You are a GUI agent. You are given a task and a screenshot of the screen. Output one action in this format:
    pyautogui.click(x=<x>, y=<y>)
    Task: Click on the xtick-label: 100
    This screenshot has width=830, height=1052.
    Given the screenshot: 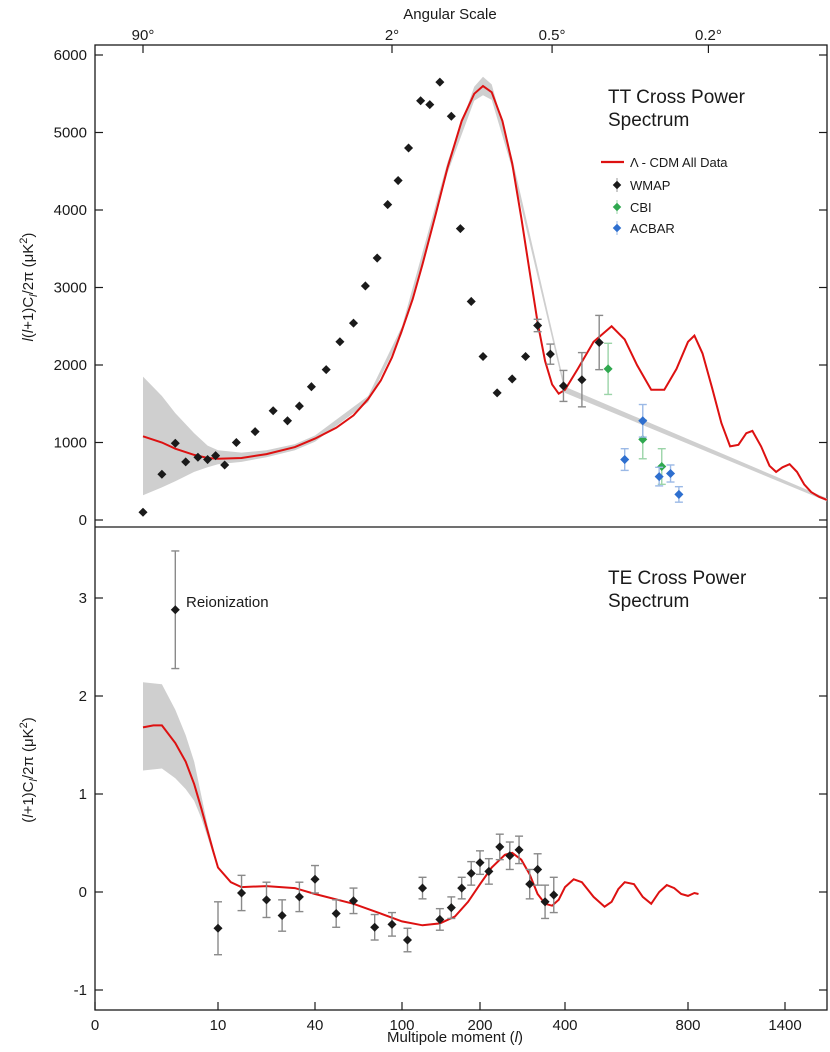 What is the action you would take?
    pyautogui.click(x=401, y=1025)
    